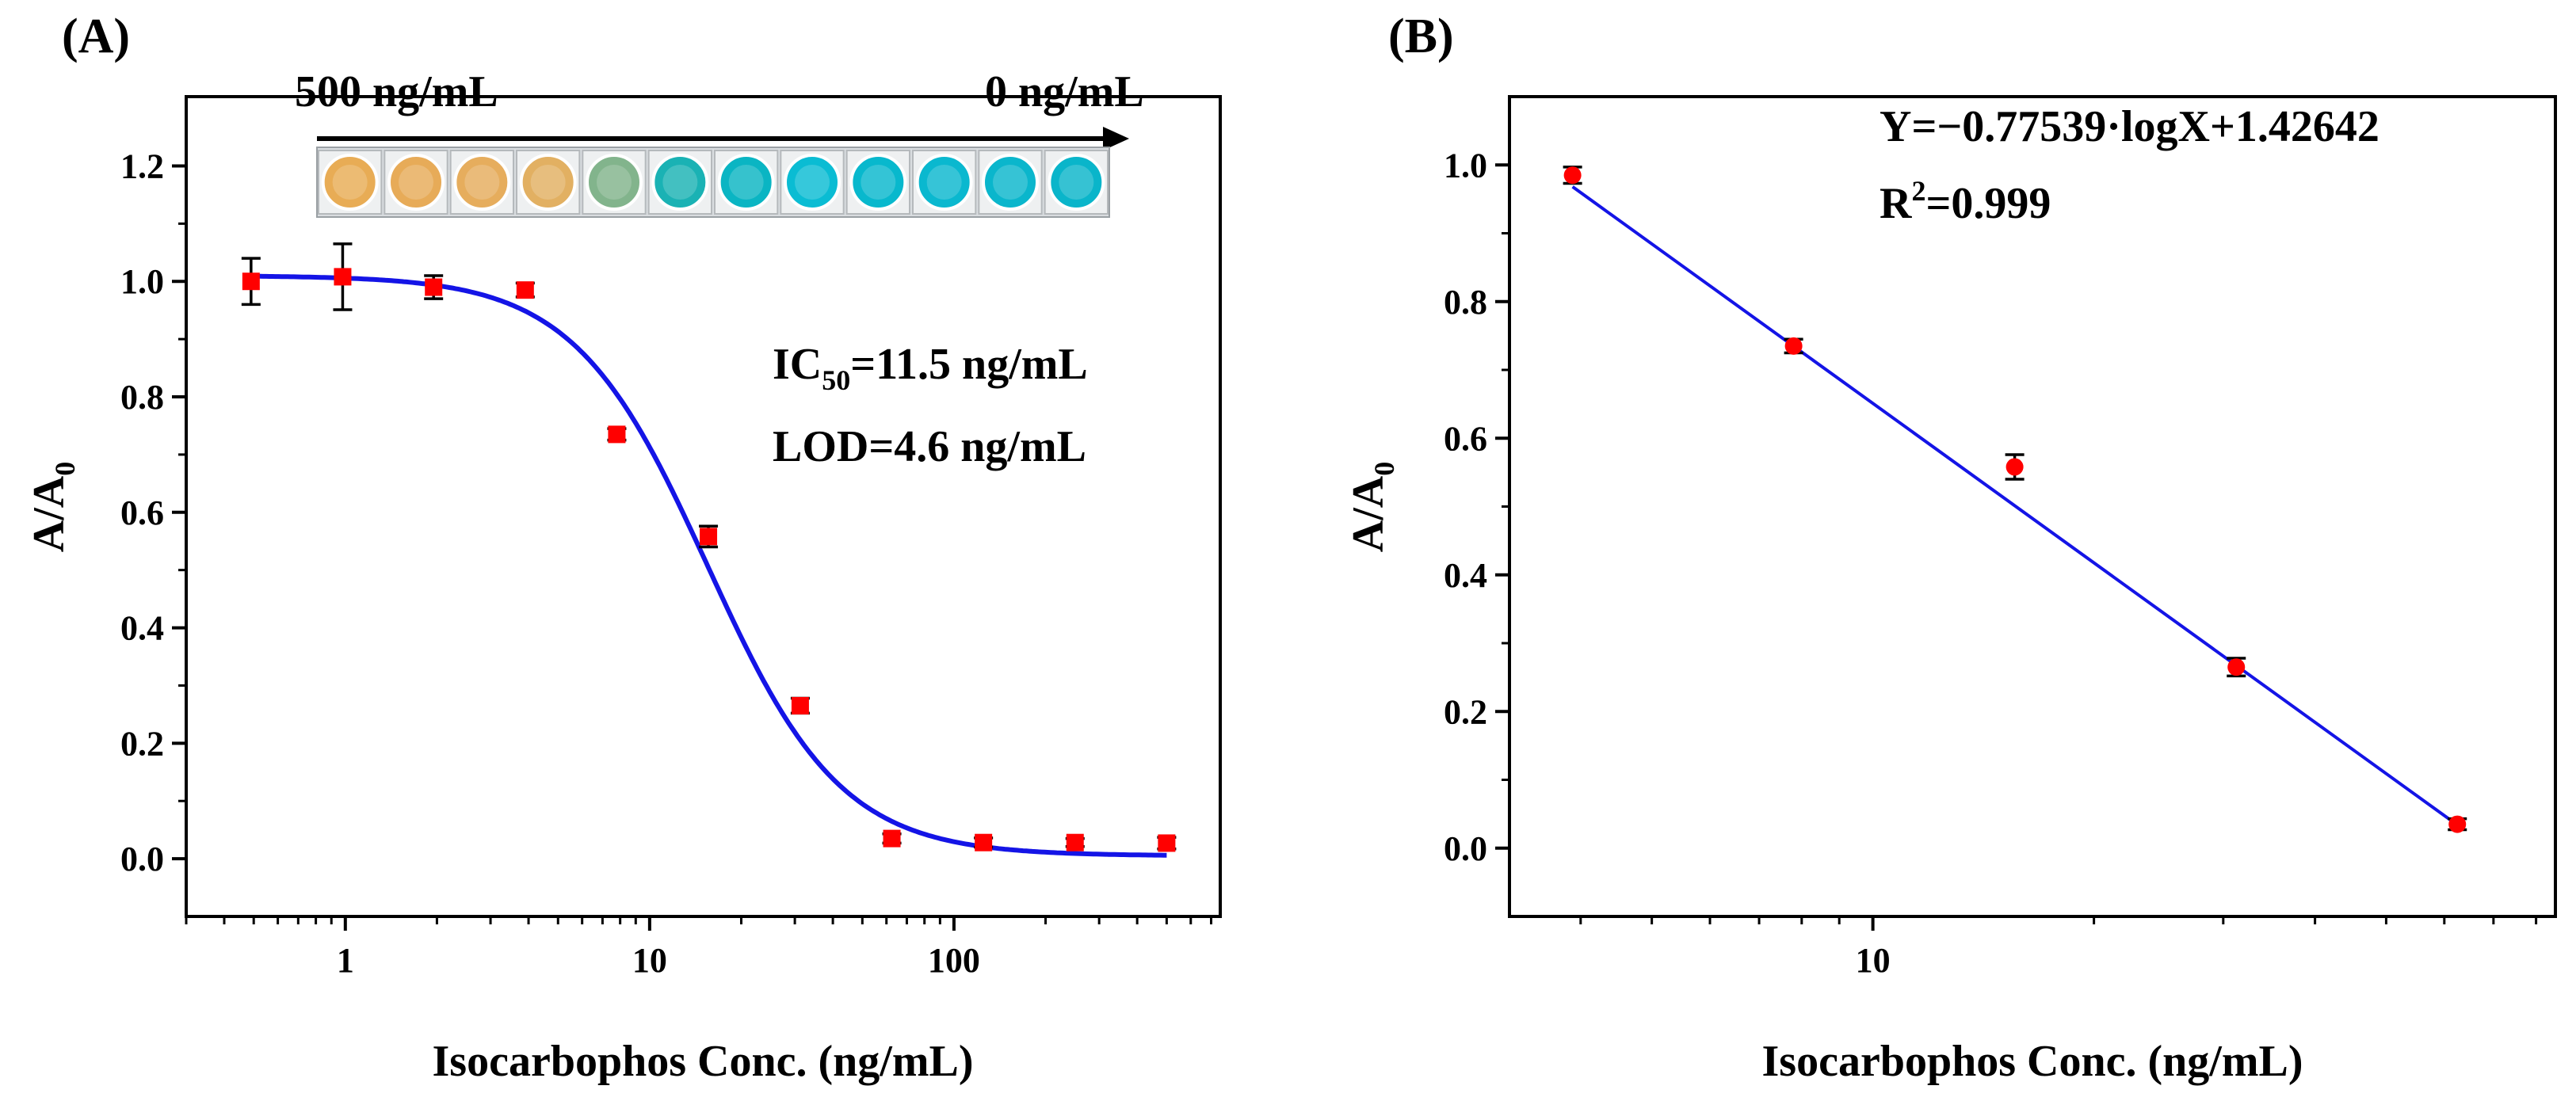 Image resolution: width=2576 pixels, height=1101 pixels. Describe the element at coordinates (2129, 126) in the screenshot. I see `equation-annotation: Y=−0.77539·logX+1.42642` at that location.